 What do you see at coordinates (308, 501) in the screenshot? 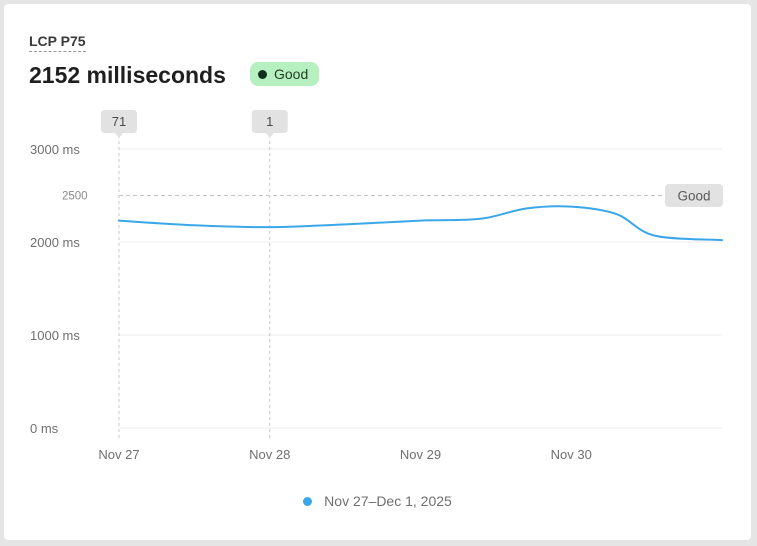
I see `legend-series-dot-icon` at bounding box center [308, 501].